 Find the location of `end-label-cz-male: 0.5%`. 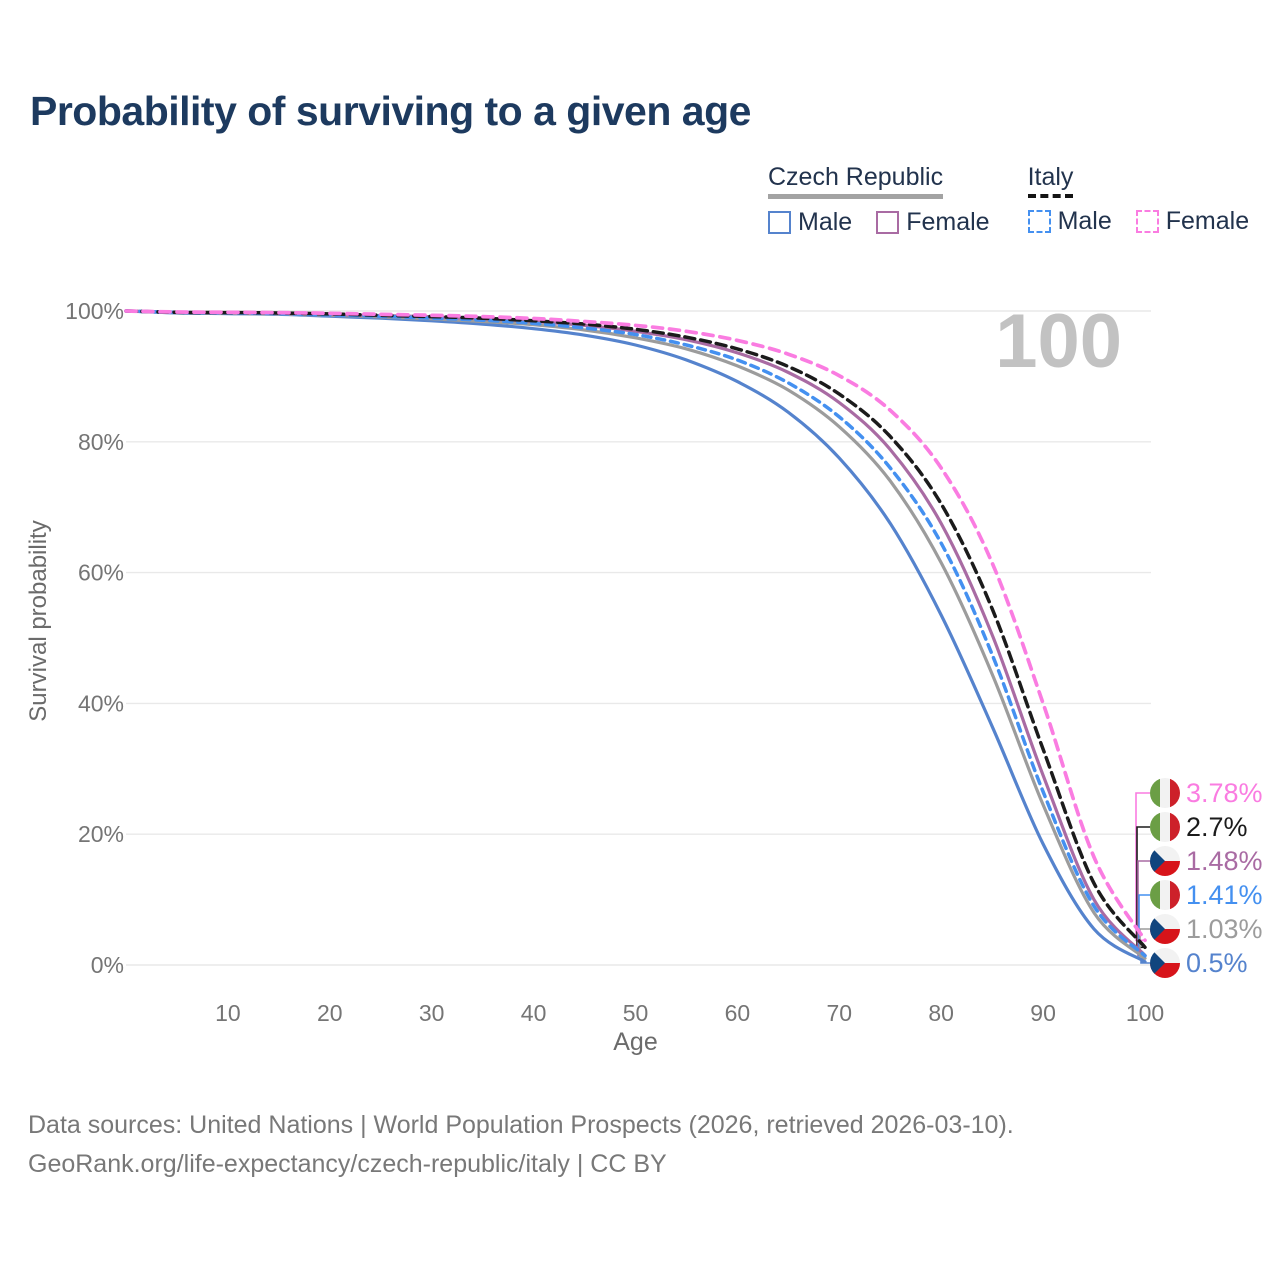

end-label-cz-male: 0.5% is located at coordinates (1217, 963).